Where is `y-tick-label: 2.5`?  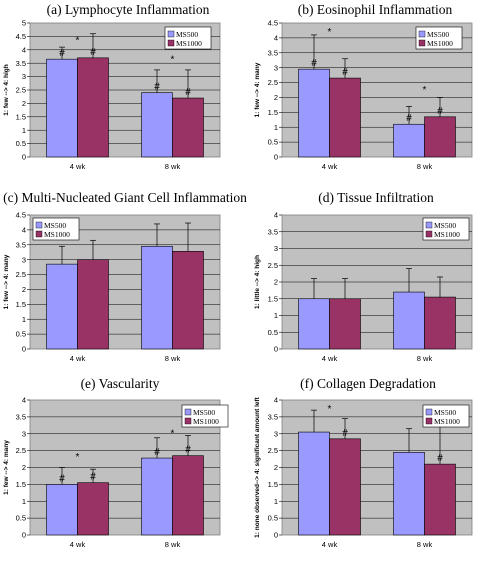 y-tick-label: 2.5 is located at coordinates (21, 90).